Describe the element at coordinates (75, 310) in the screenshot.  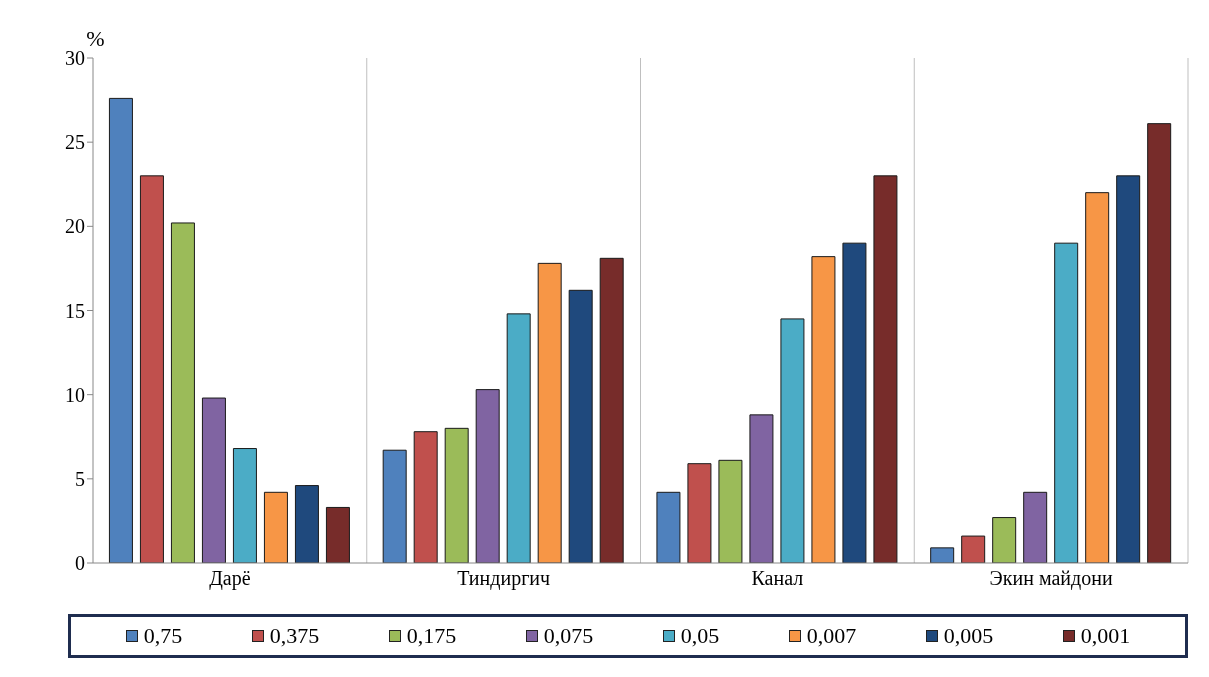
I see `y-tick-label: 15` at that location.